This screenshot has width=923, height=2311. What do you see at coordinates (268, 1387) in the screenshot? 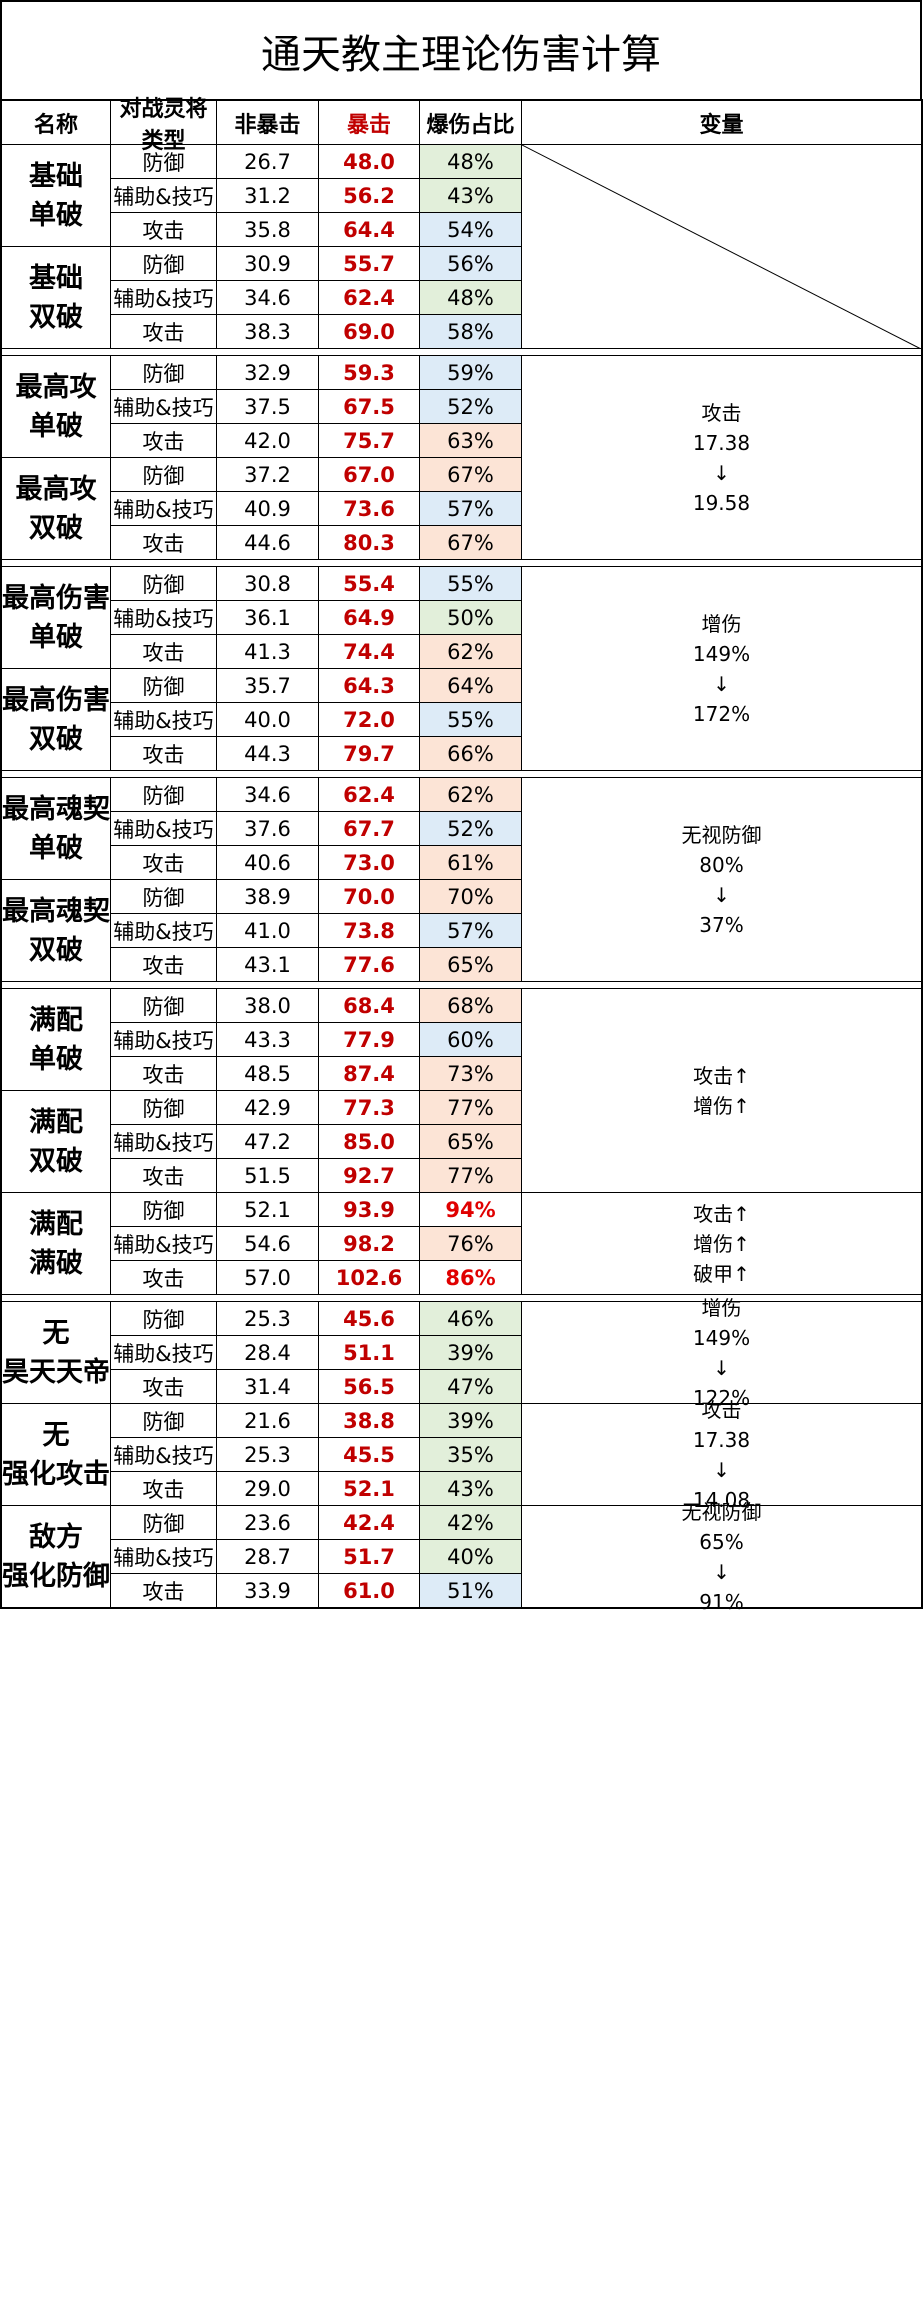
I see `cell-normal-damage: 31.4` at bounding box center [268, 1387].